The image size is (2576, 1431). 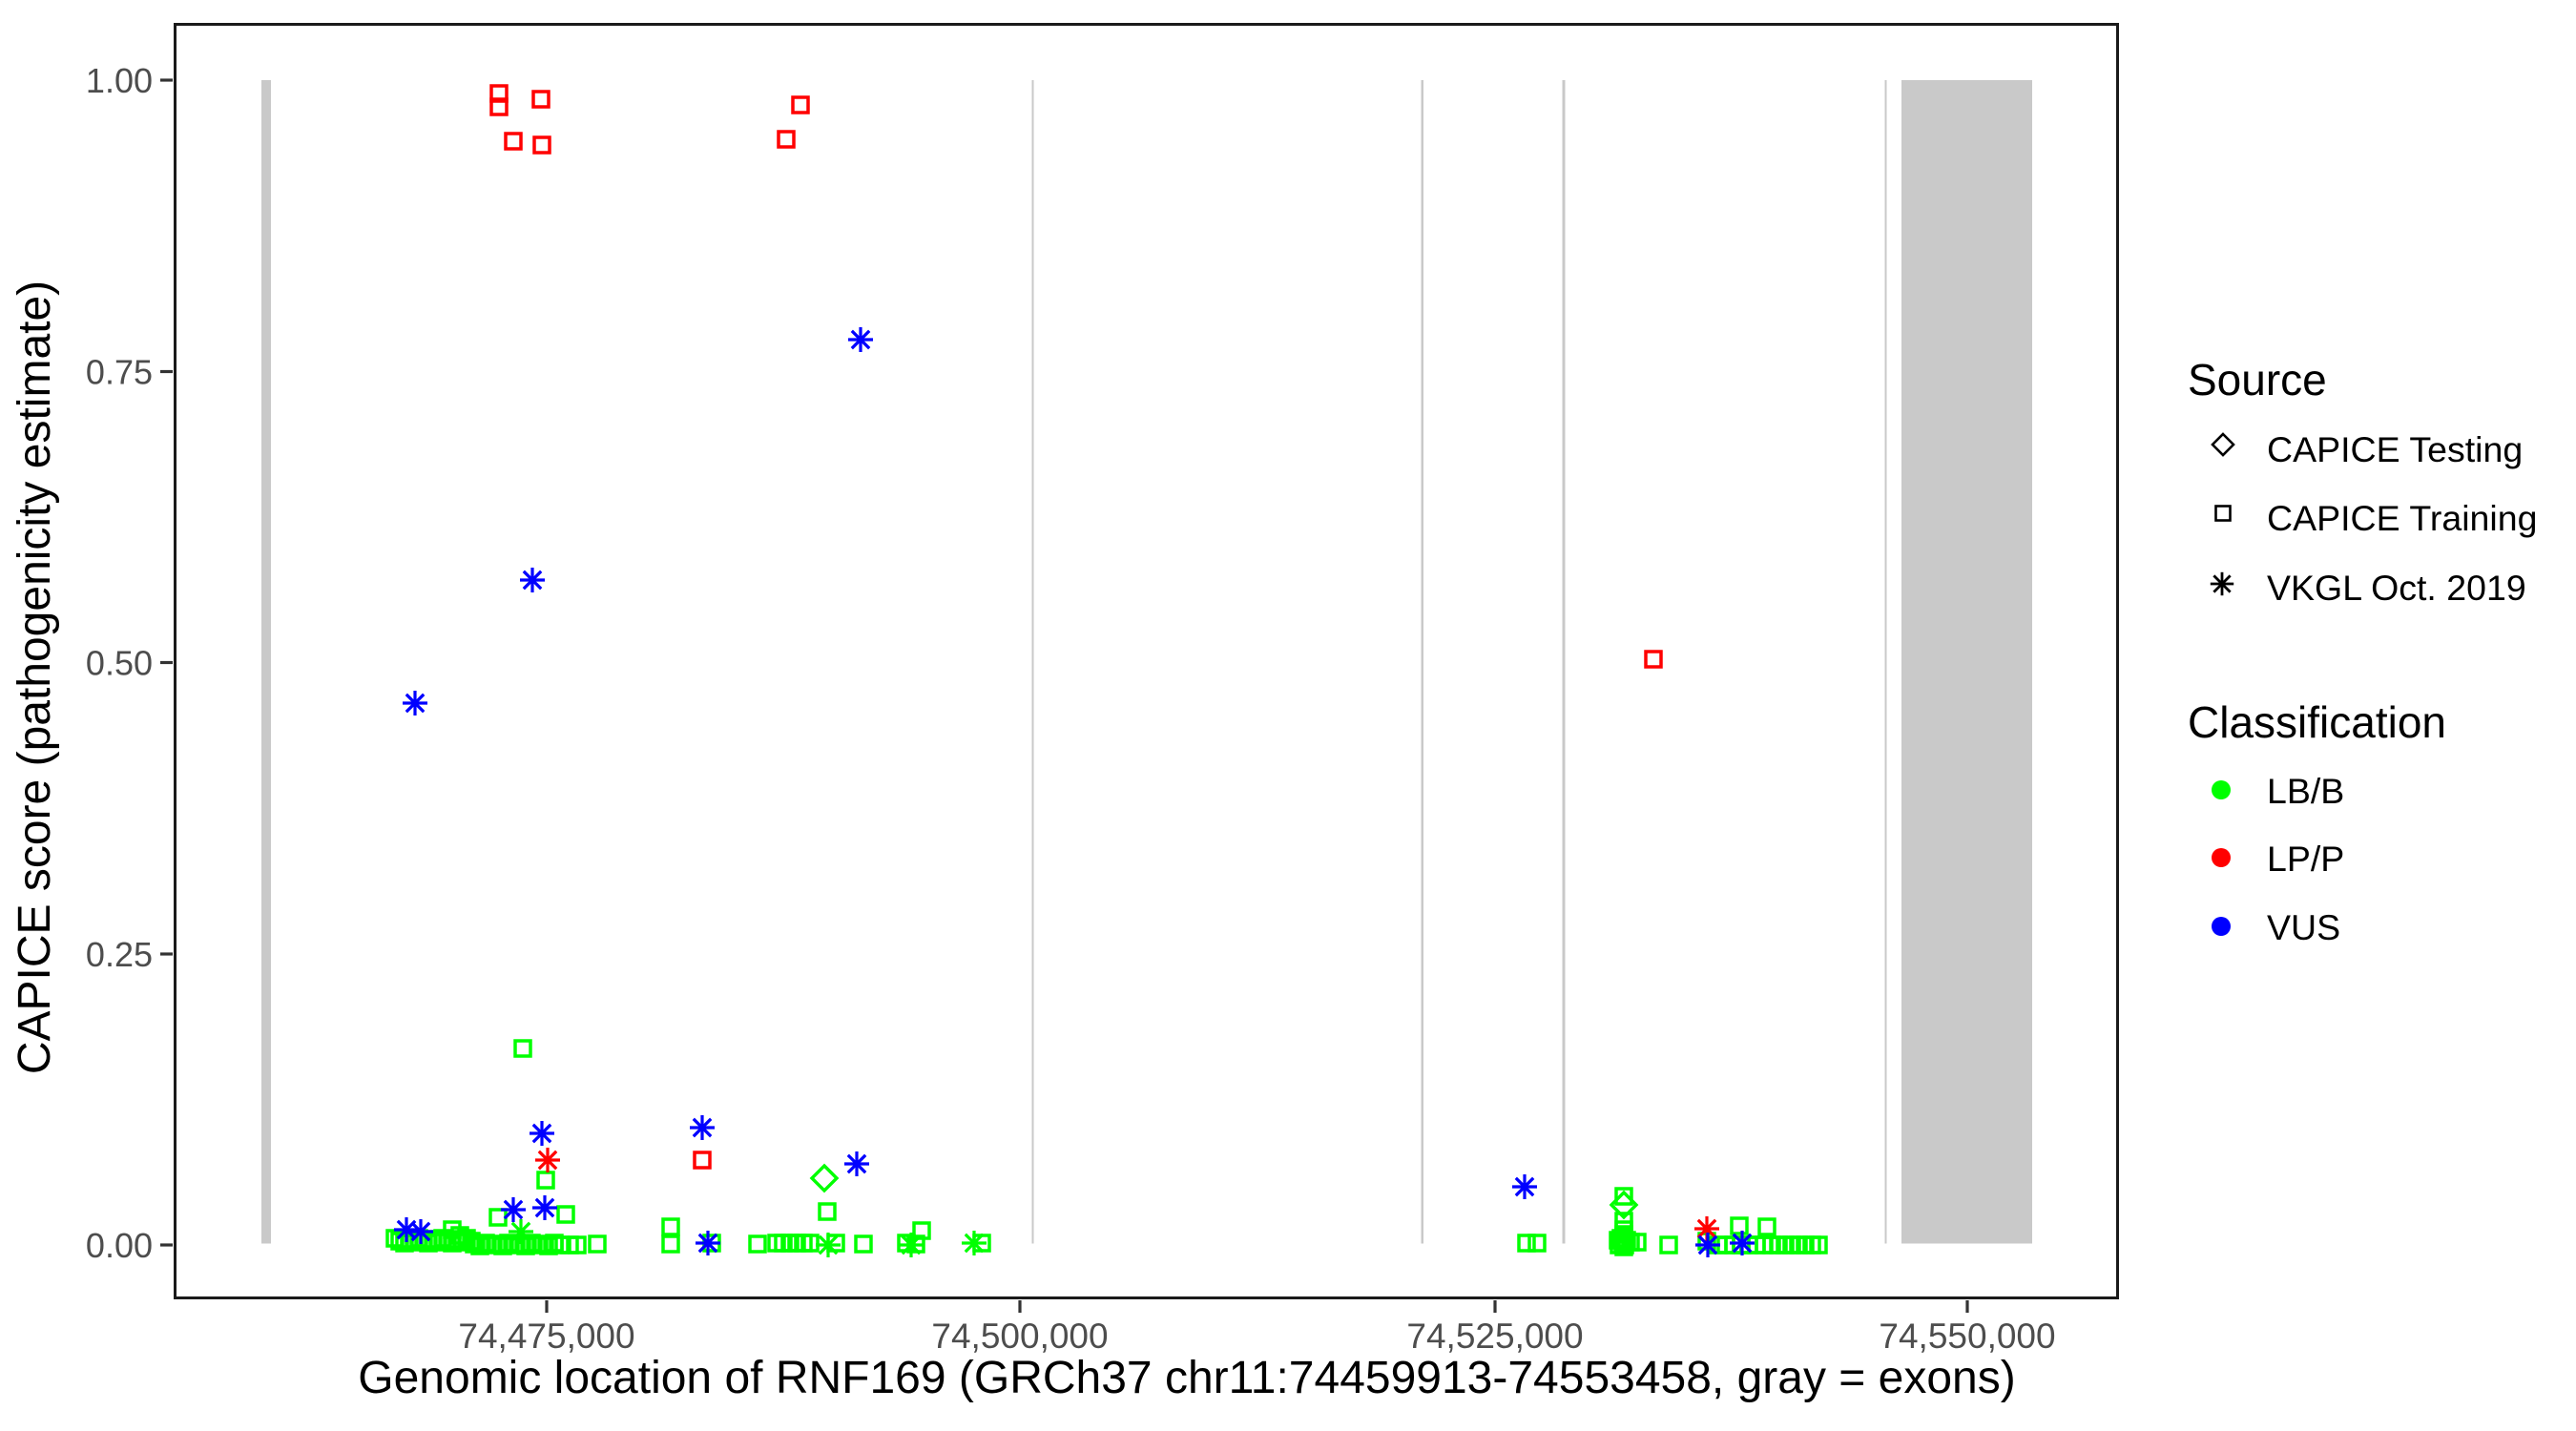 What do you see at coordinates (1967, 1336) in the screenshot?
I see `svg-text: 74,550,000` at bounding box center [1967, 1336].